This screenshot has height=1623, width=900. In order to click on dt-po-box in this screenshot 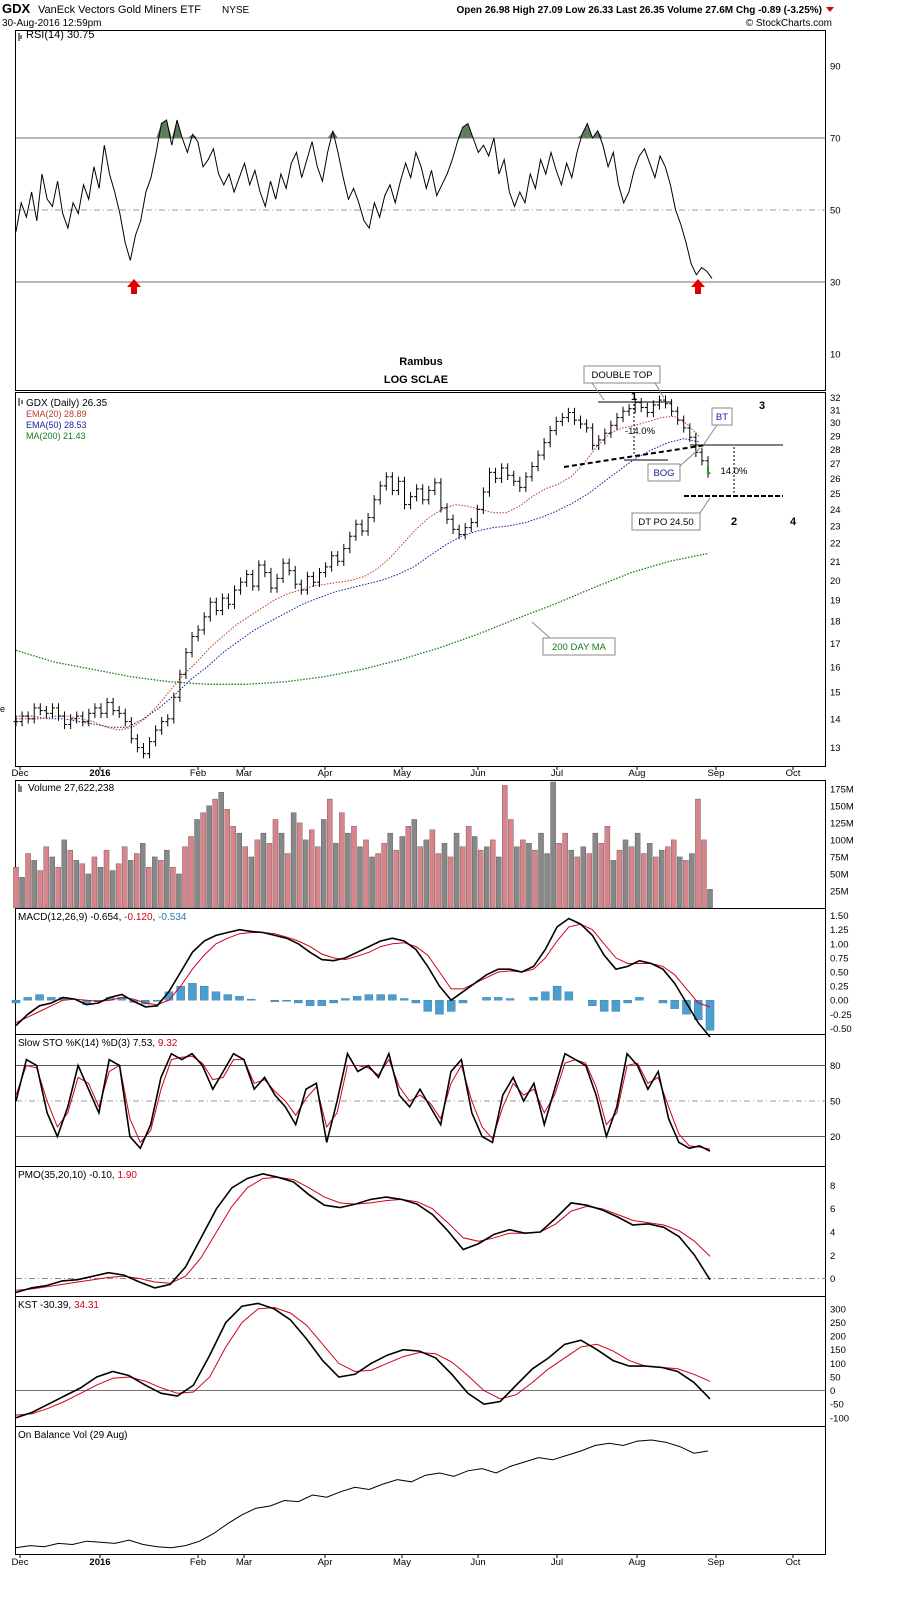, I will do `click(666, 521)`.